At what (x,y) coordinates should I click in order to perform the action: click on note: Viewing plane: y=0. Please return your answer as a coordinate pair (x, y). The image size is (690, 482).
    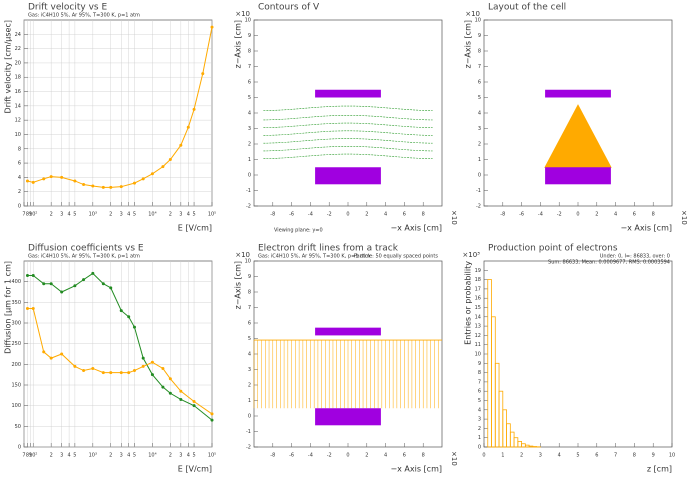
    Looking at the image, I should click on (298, 231).